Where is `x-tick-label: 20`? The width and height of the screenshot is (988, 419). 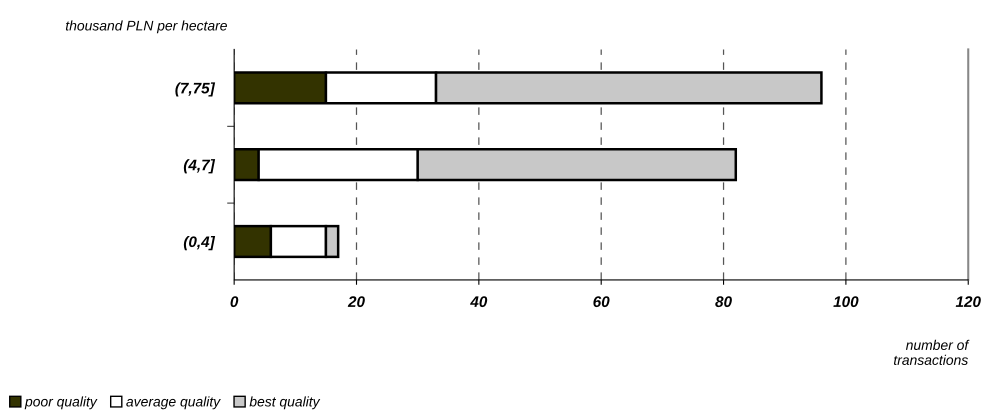
x-tick-label: 20 is located at coordinates (356, 302).